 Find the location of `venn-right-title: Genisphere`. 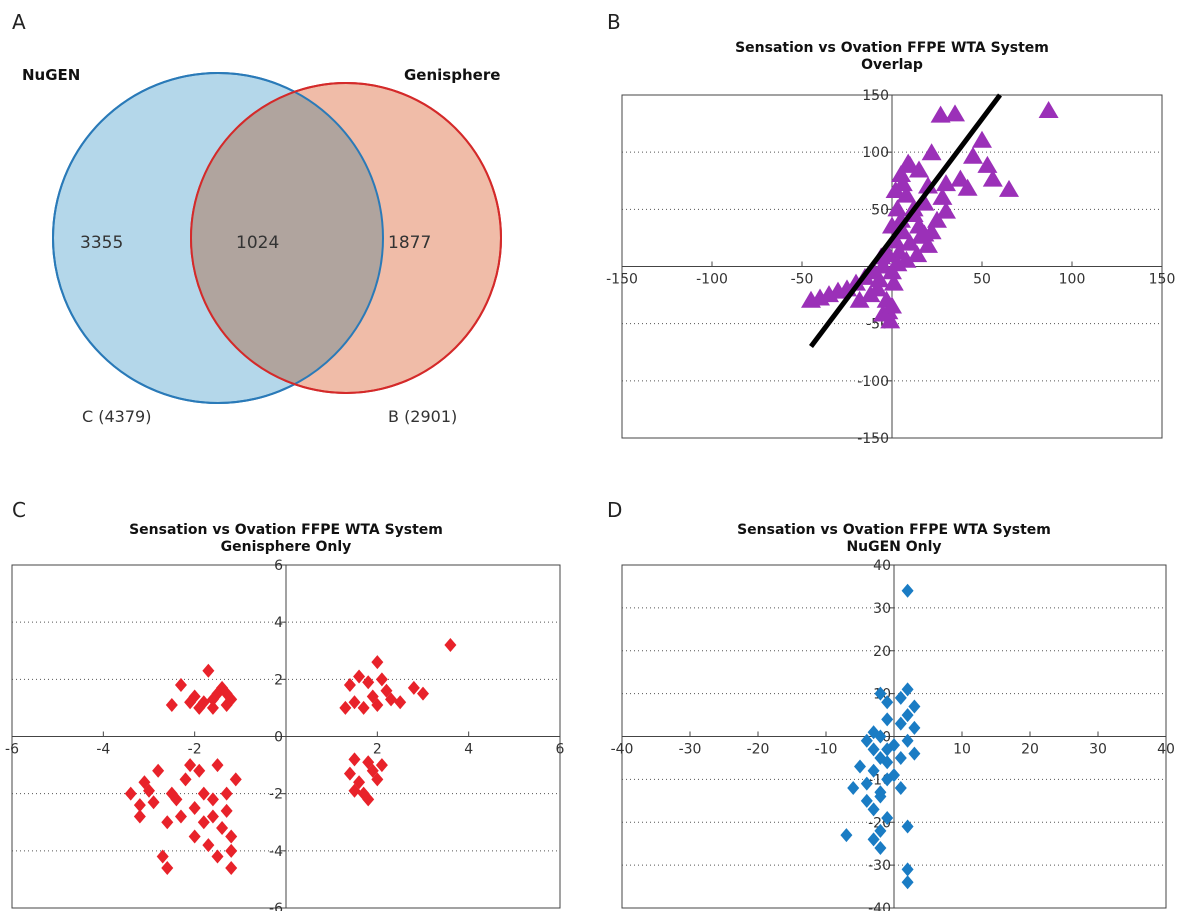

venn-right-title: Genisphere is located at coordinates (452, 75).